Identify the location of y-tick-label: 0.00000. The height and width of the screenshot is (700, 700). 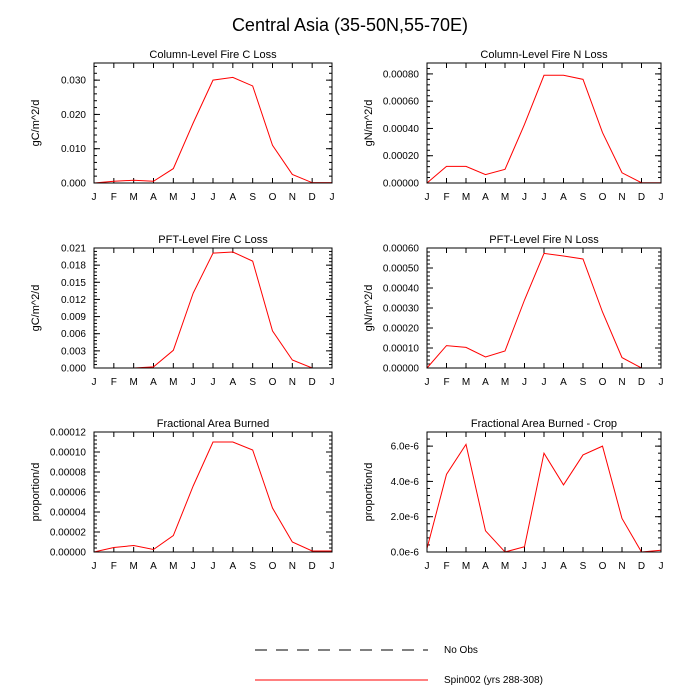
(401, 369).